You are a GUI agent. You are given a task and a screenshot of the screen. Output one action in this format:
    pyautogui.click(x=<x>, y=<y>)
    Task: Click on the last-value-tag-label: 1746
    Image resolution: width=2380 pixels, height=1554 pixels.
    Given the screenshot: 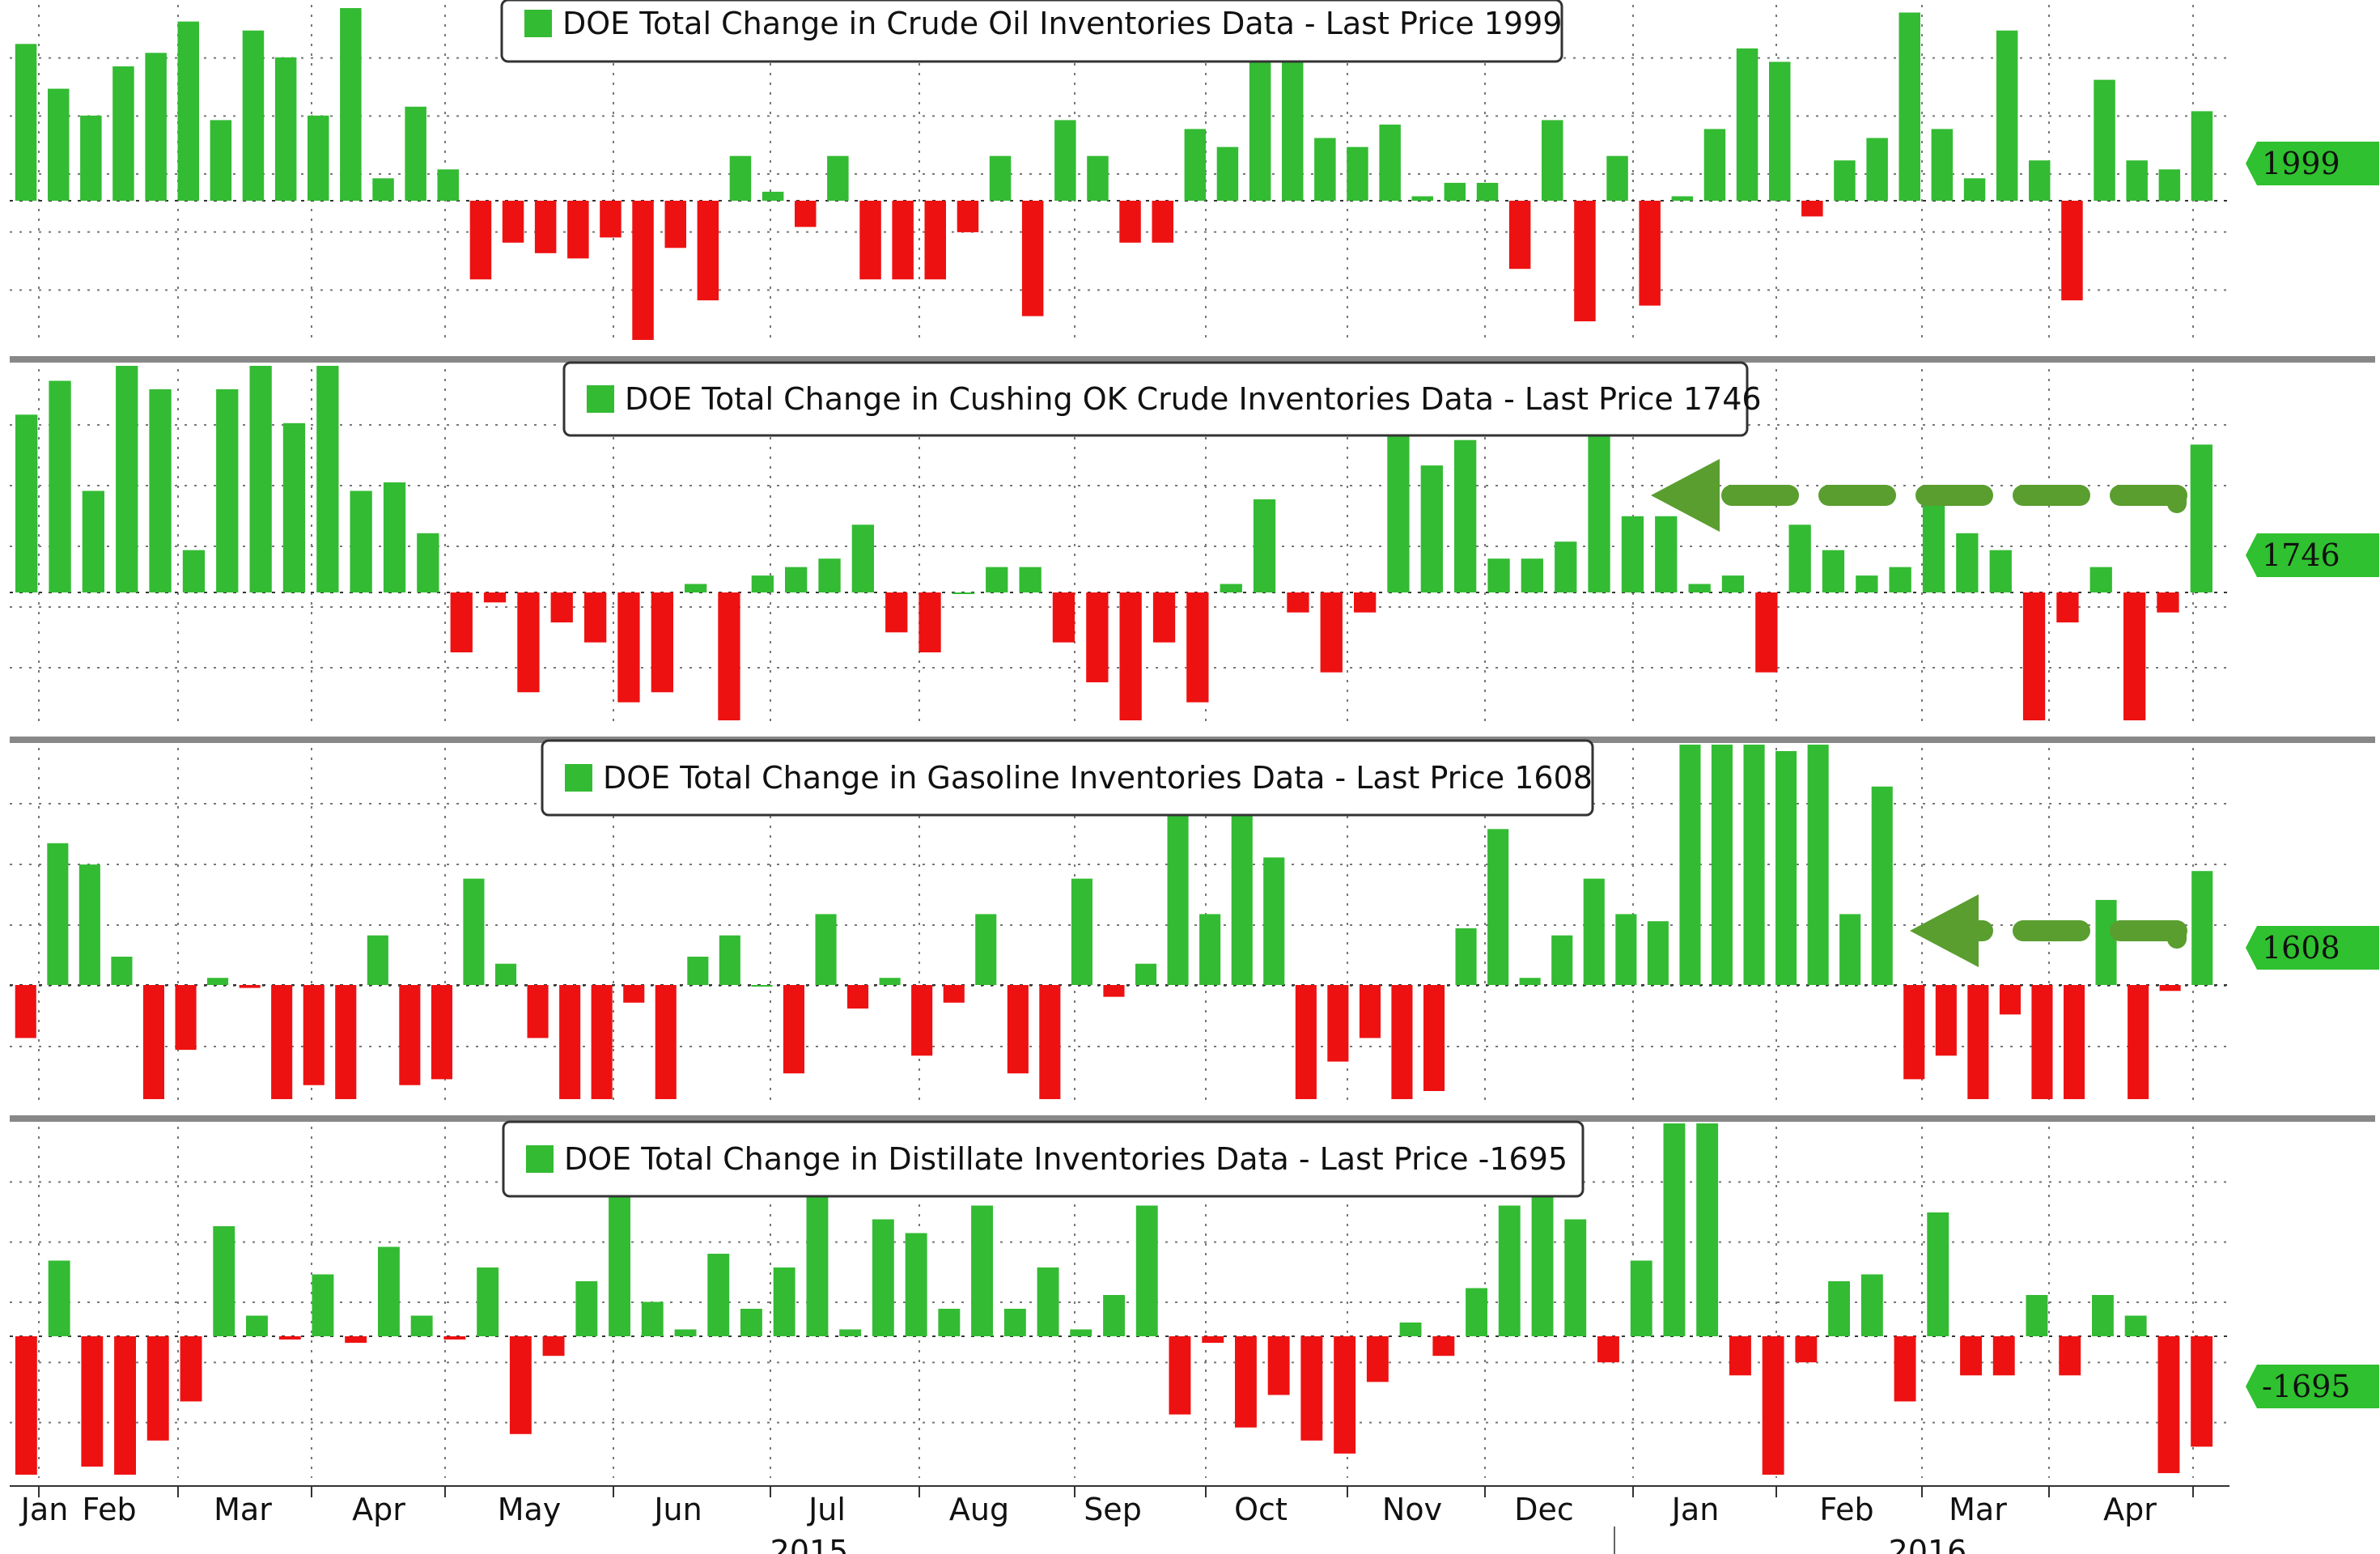 What is the action you would take?
    pyautogui.click(x=2301, y=555)
    